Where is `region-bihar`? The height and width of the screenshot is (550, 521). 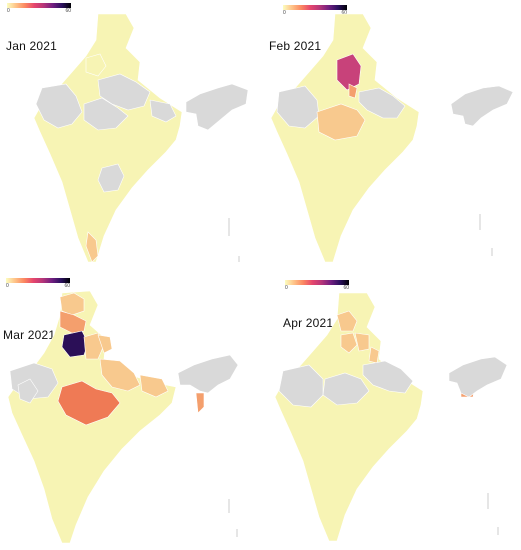
region-bihar is located at coordinates (154, 386).